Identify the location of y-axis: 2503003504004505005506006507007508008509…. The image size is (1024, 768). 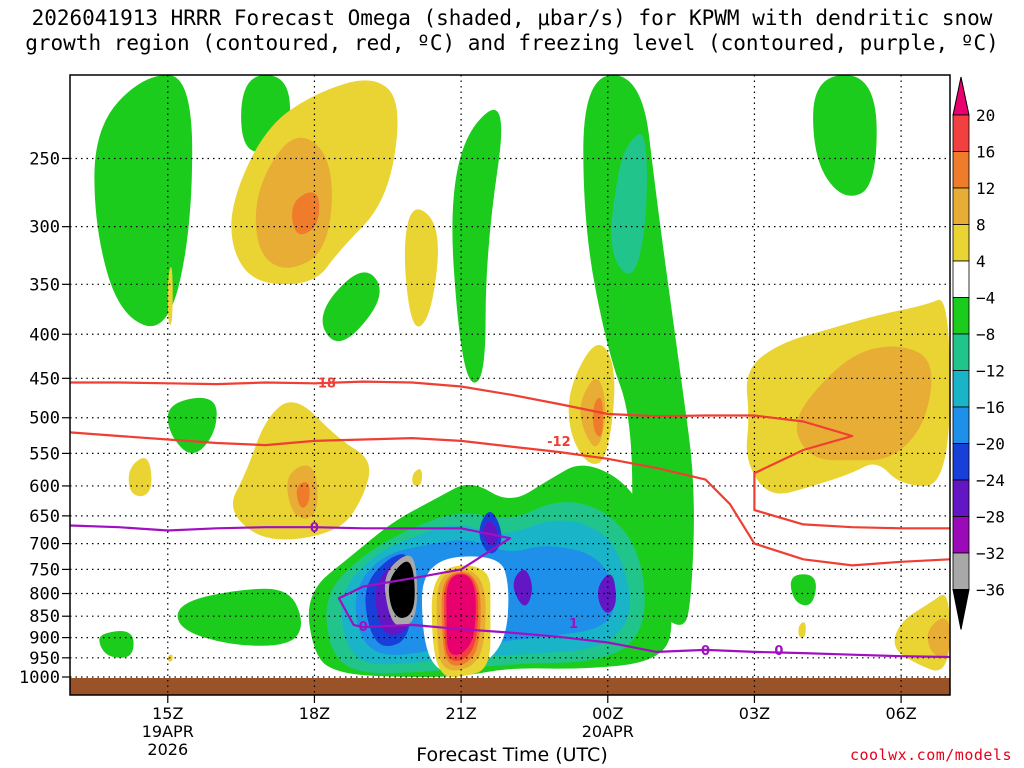
(44, 418).